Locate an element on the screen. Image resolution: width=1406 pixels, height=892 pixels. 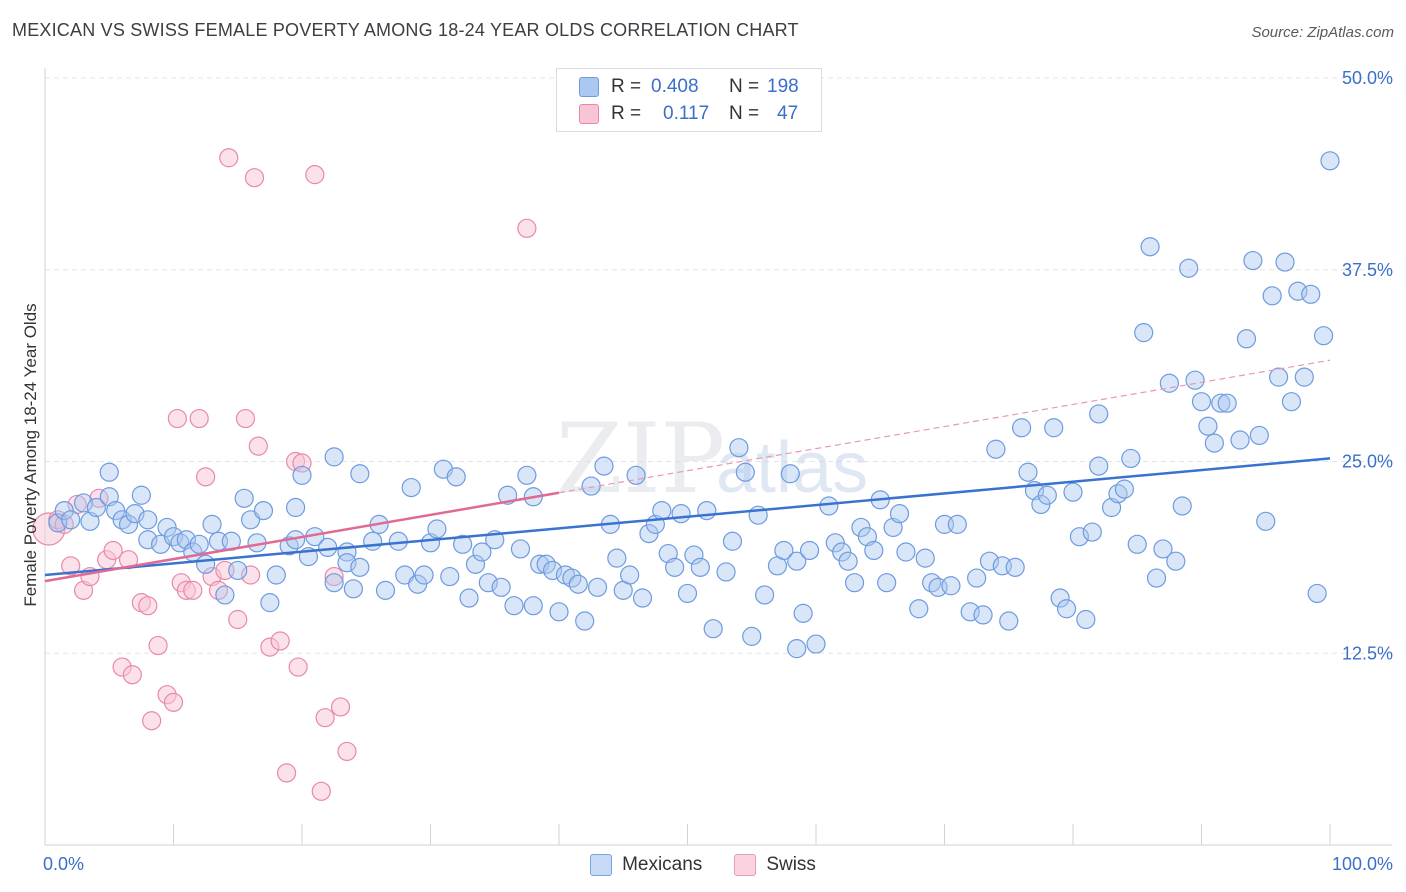
y-tick-label: 25.0% is located at coordinates (1367, 462).